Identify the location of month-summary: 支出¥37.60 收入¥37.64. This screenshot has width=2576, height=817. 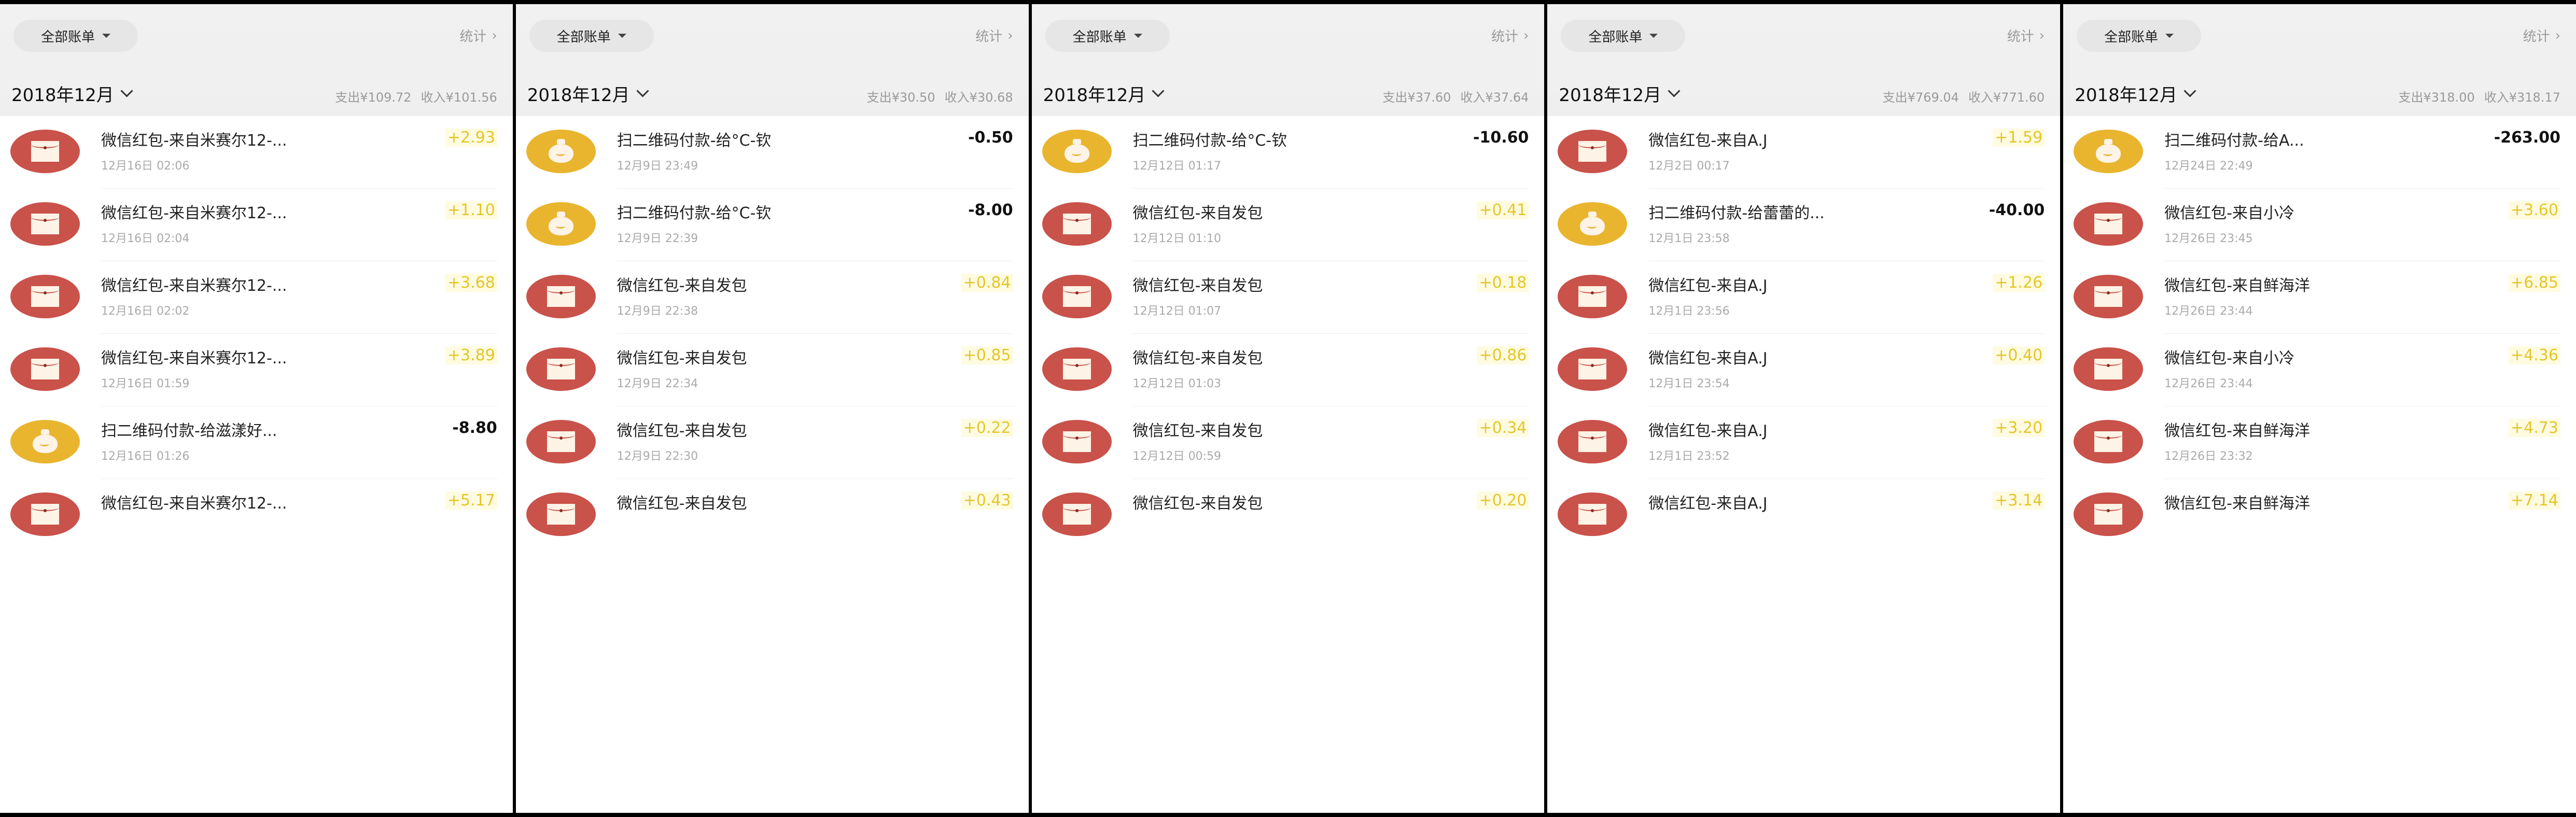
(1451, 96).